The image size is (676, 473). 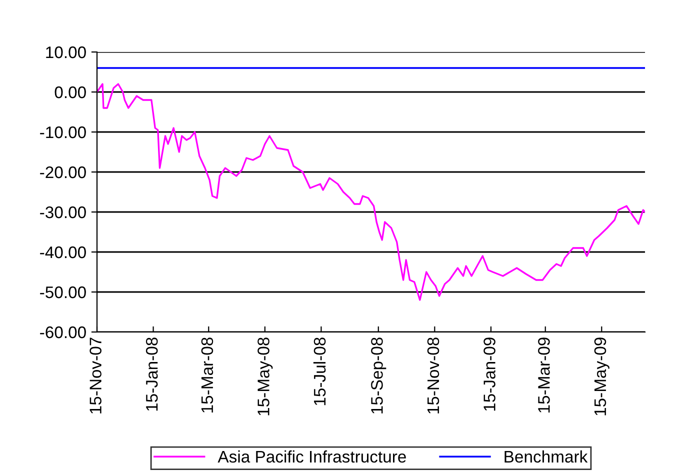 I want to click on x-tick-label: 15-Jan-08, so click(x=152, y=374).